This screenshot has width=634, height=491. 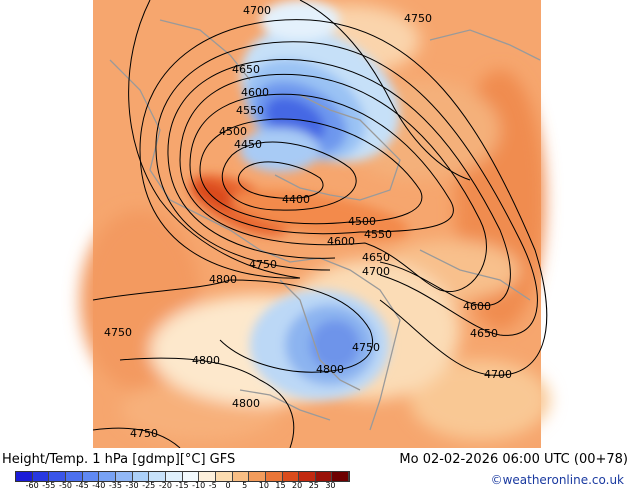 What do you see at coordinates (115, 485) in the screenshot?
I see `legend-tick-label: -35` at bounding box center [115, 485].